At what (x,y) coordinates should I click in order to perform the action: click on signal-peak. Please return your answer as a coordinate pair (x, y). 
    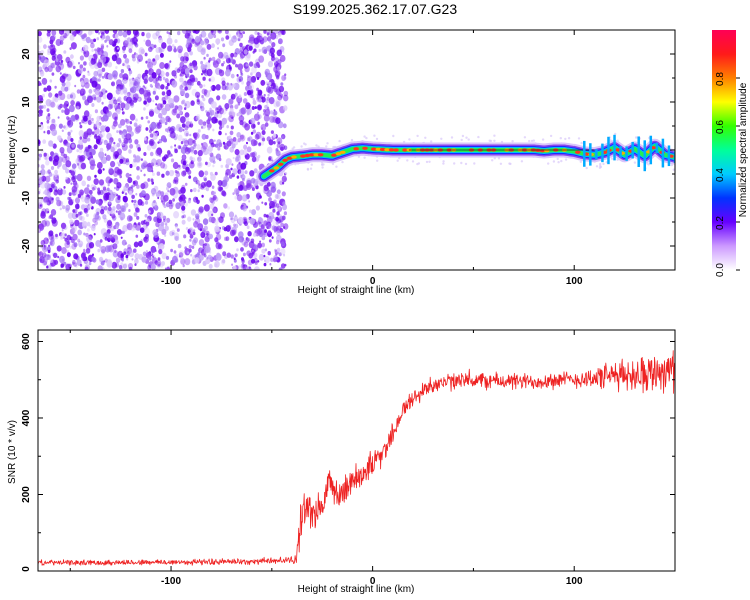
    Looking at the image, I should click on (391, 150).